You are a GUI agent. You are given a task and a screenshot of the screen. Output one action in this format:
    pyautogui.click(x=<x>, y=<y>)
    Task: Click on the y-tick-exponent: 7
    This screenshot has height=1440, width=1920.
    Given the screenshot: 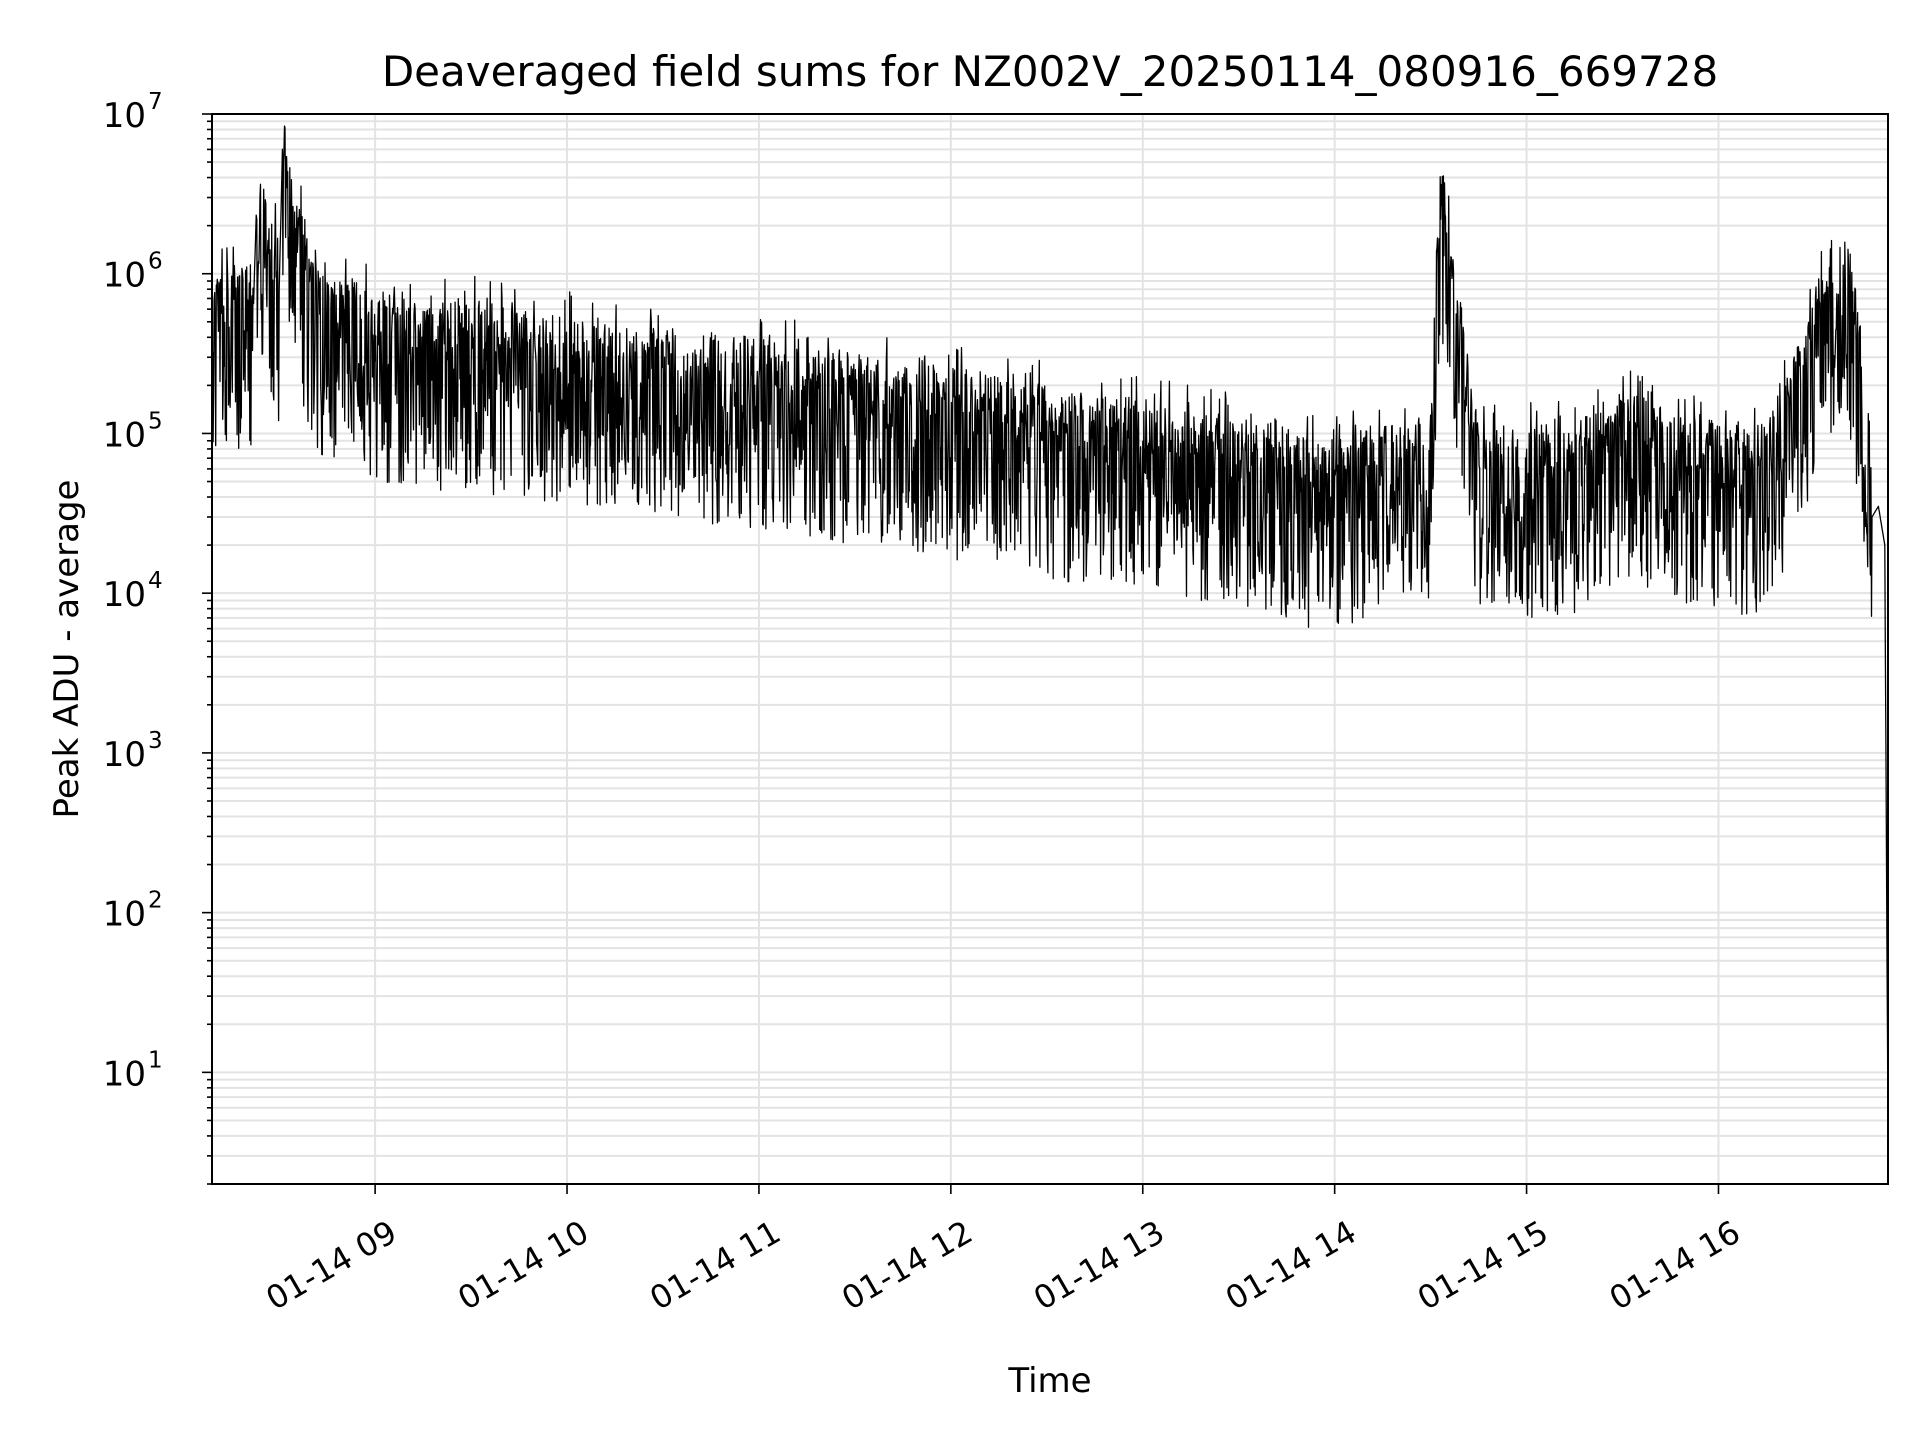 What is the action you would take?
    pyautogui.click(x=155, y=102)
    